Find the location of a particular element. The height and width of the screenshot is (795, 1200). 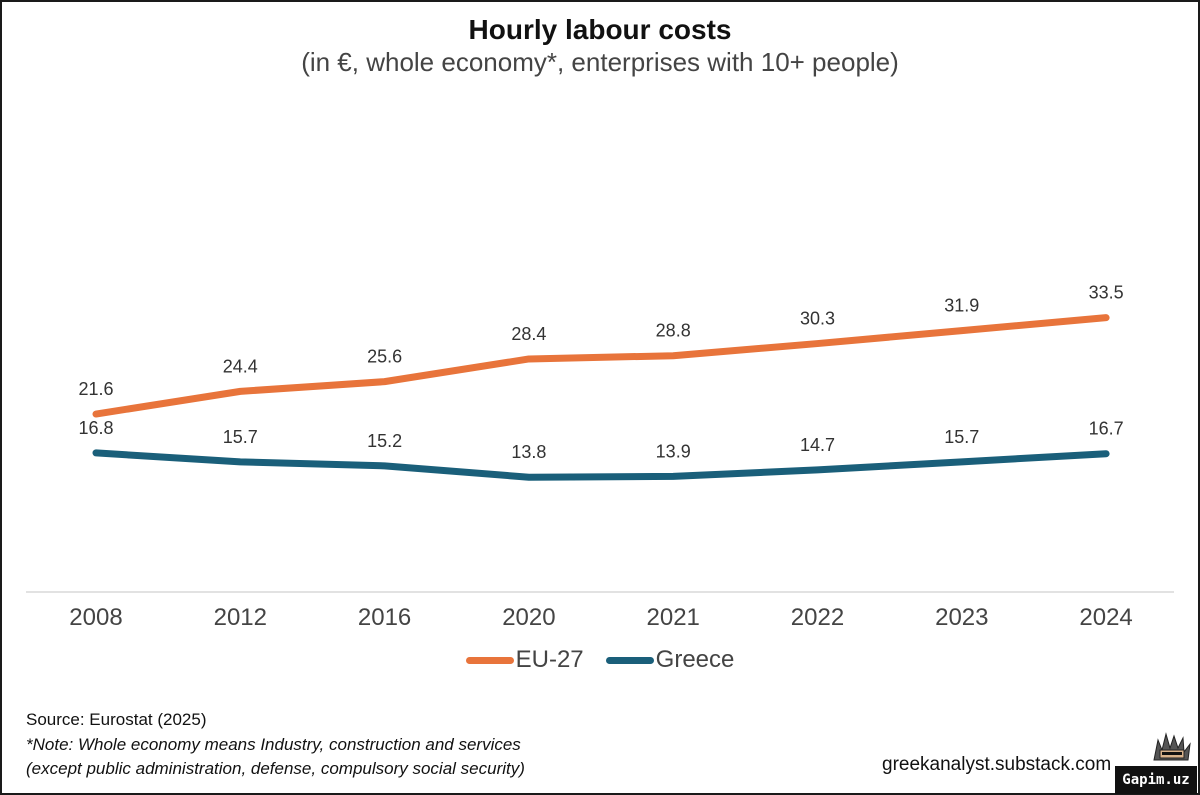

data-label: 30.3 is located at coordinates (817, 319).